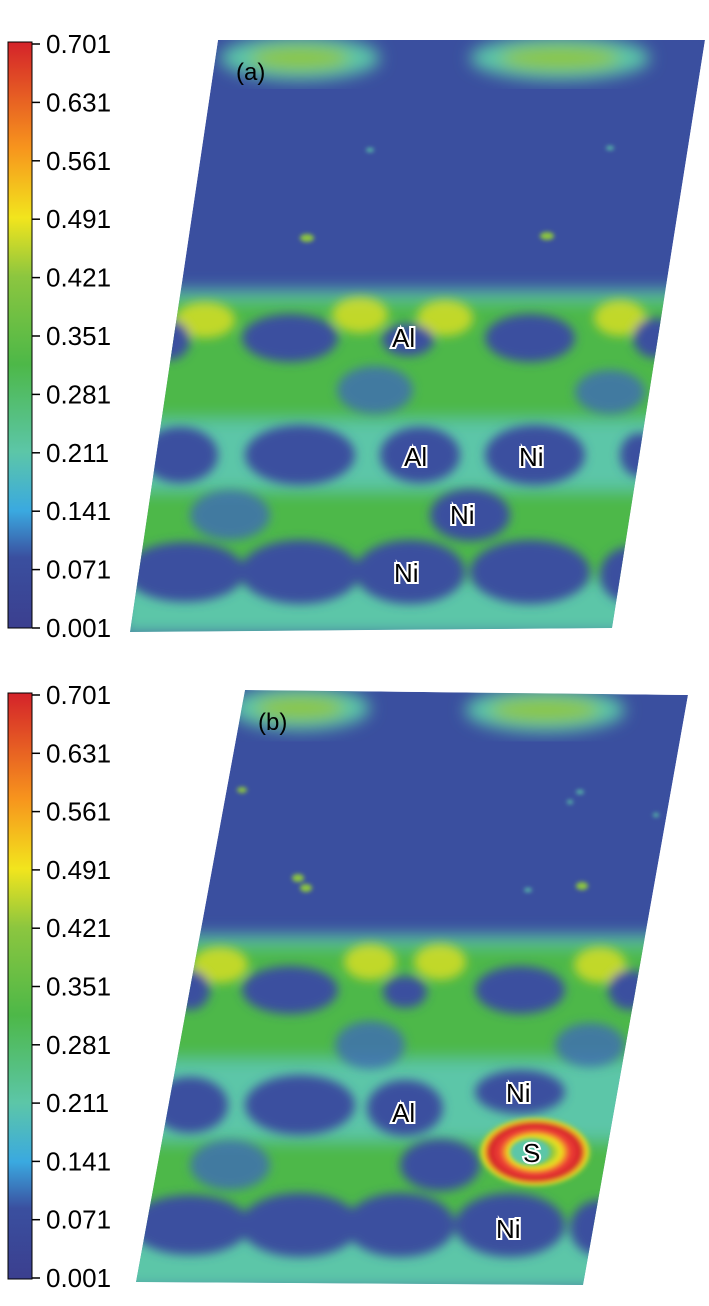  Describe the element at coordinates (20, 986) in the screenshot. I see `colorbar-b-gradient` at that location.